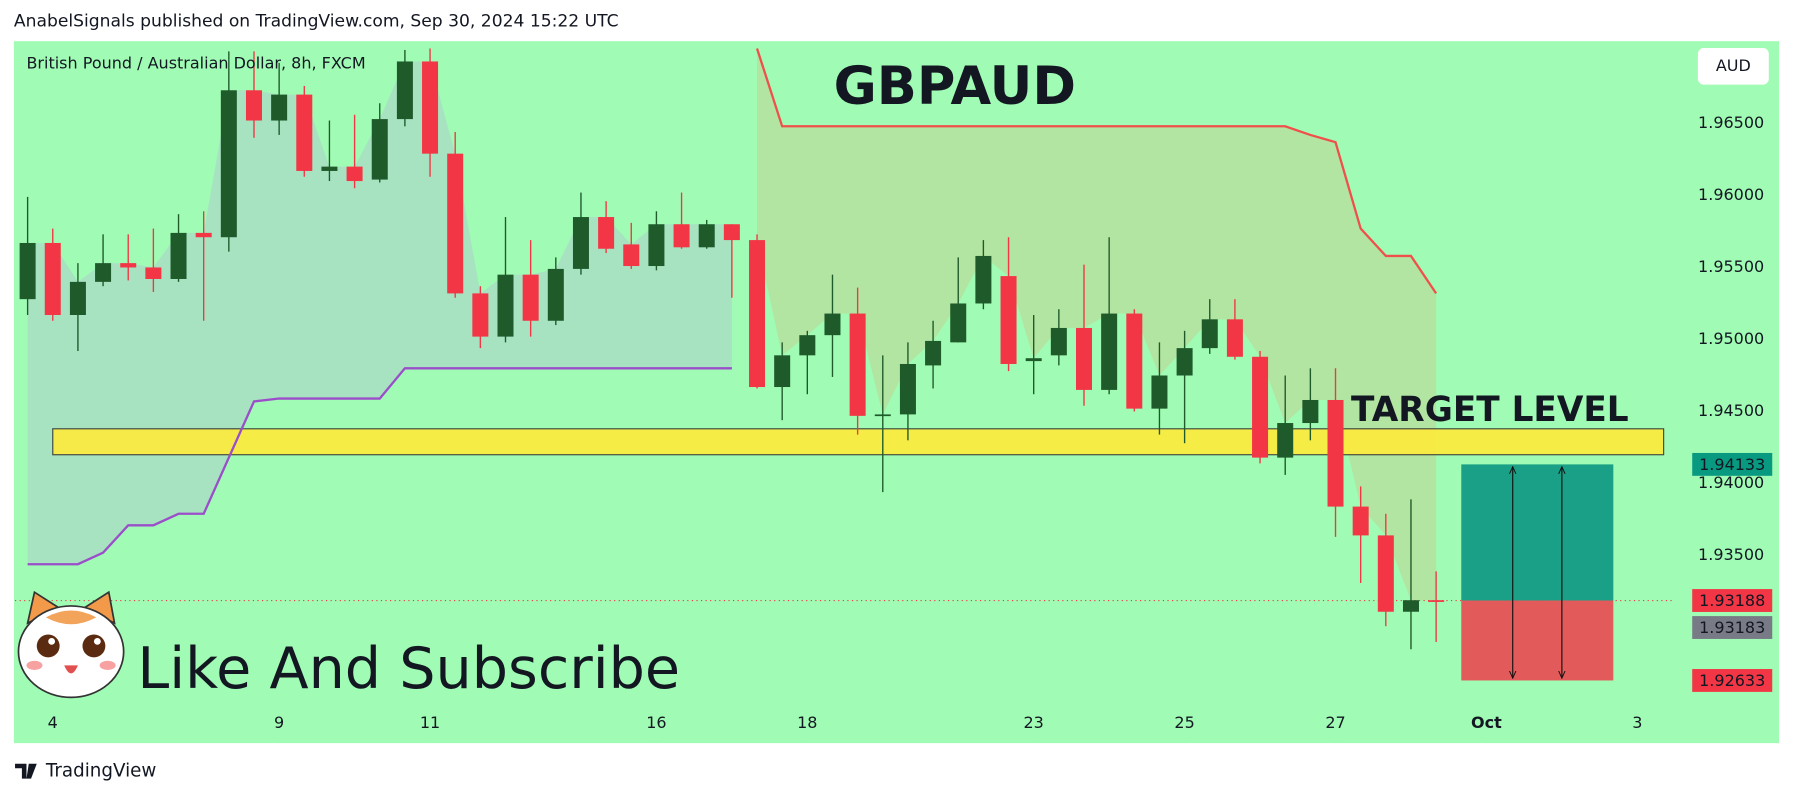 This screenshot has height=798, width=1793. I want to click on y-tick-label: 1.96500, so click(1731, 122).